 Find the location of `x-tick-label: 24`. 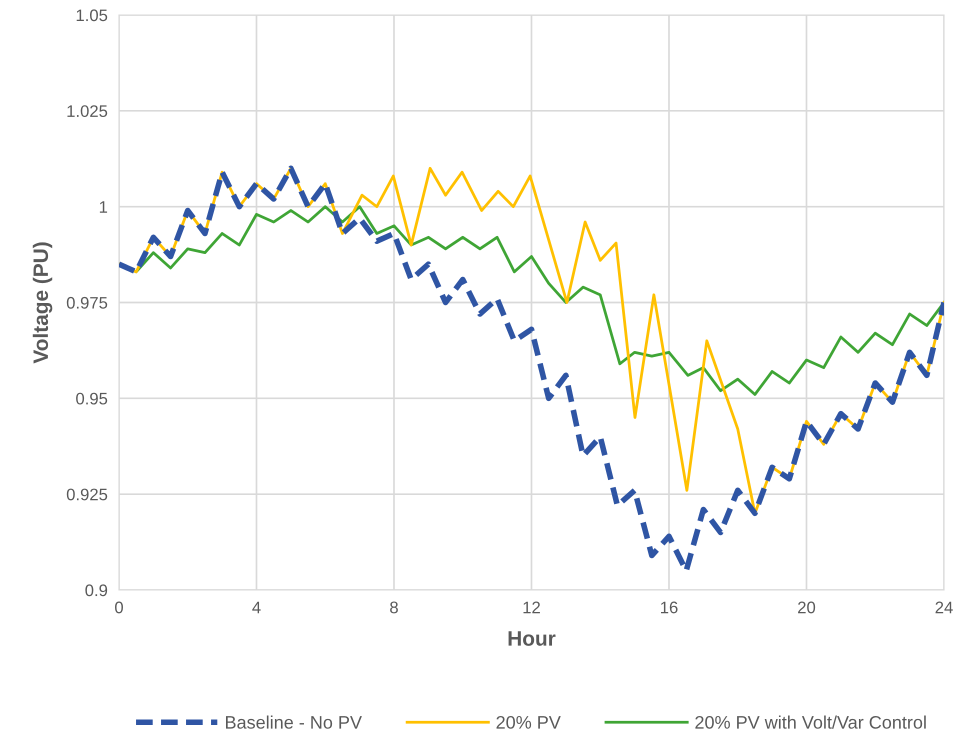

x-tick-label: 24 is located at coordinates (944, 608).